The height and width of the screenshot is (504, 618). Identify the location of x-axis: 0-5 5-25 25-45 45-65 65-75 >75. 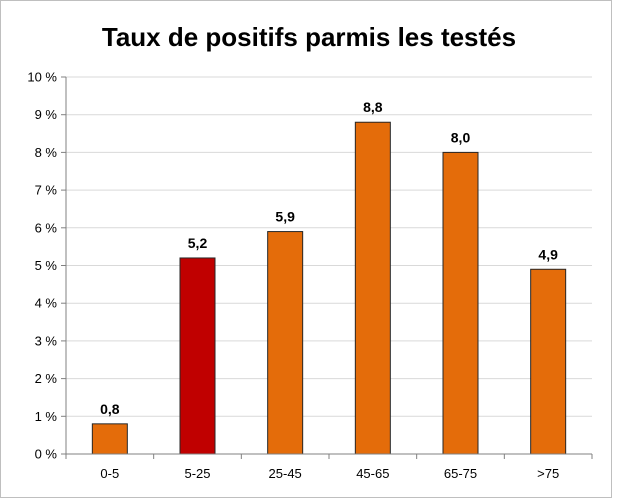
(329, 467).